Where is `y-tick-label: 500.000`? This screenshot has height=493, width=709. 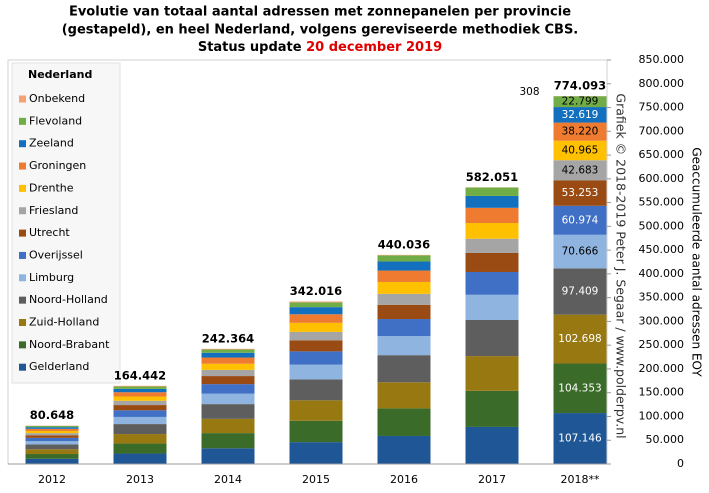
y-tick-label: 500.000 is located at coordinates (662, 225).